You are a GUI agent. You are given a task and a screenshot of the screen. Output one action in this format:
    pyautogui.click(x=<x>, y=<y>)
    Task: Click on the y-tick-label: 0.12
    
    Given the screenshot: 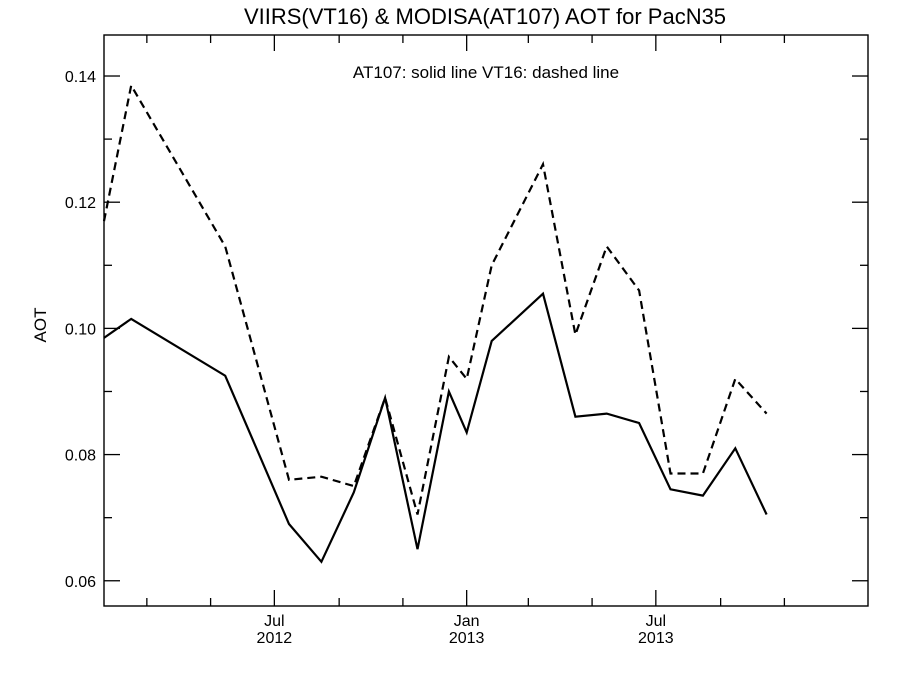 What is the action you would take?
    pyautogui.click(x=80, y=203)
    